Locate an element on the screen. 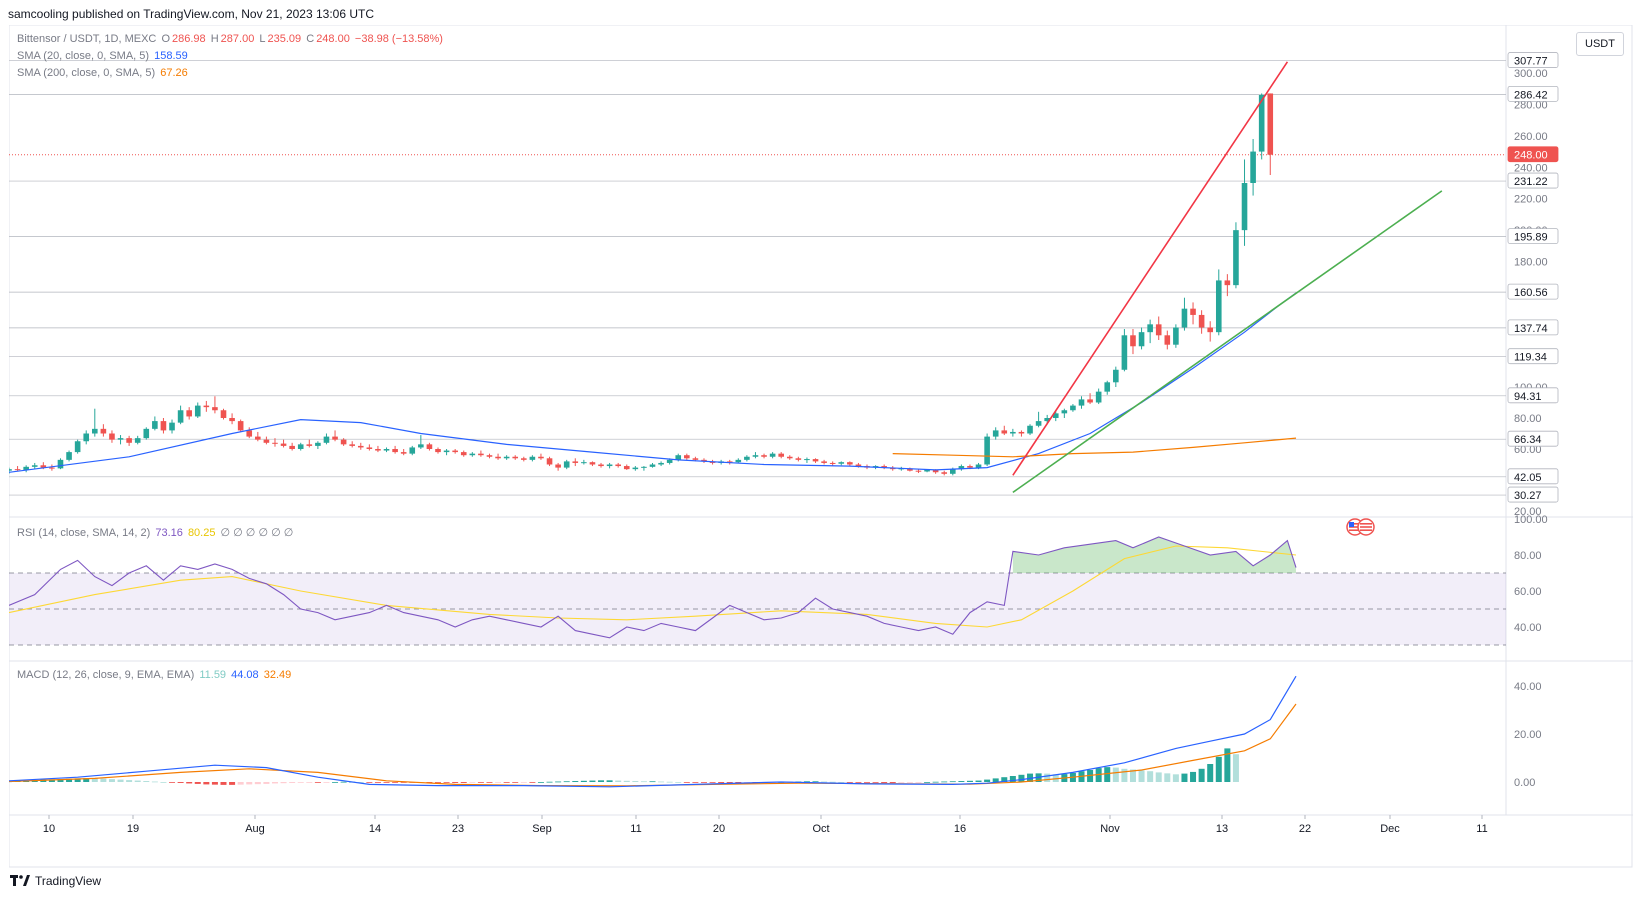 The height and width of the screenshot is (901, 1634). price-label: 137.74 is located at coordinates (1531, 329).